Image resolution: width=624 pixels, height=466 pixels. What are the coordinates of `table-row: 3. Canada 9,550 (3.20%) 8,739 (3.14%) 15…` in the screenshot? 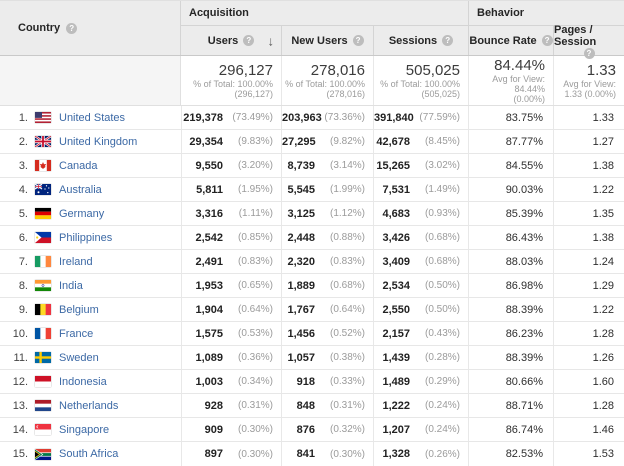 It's located at (312, 166).